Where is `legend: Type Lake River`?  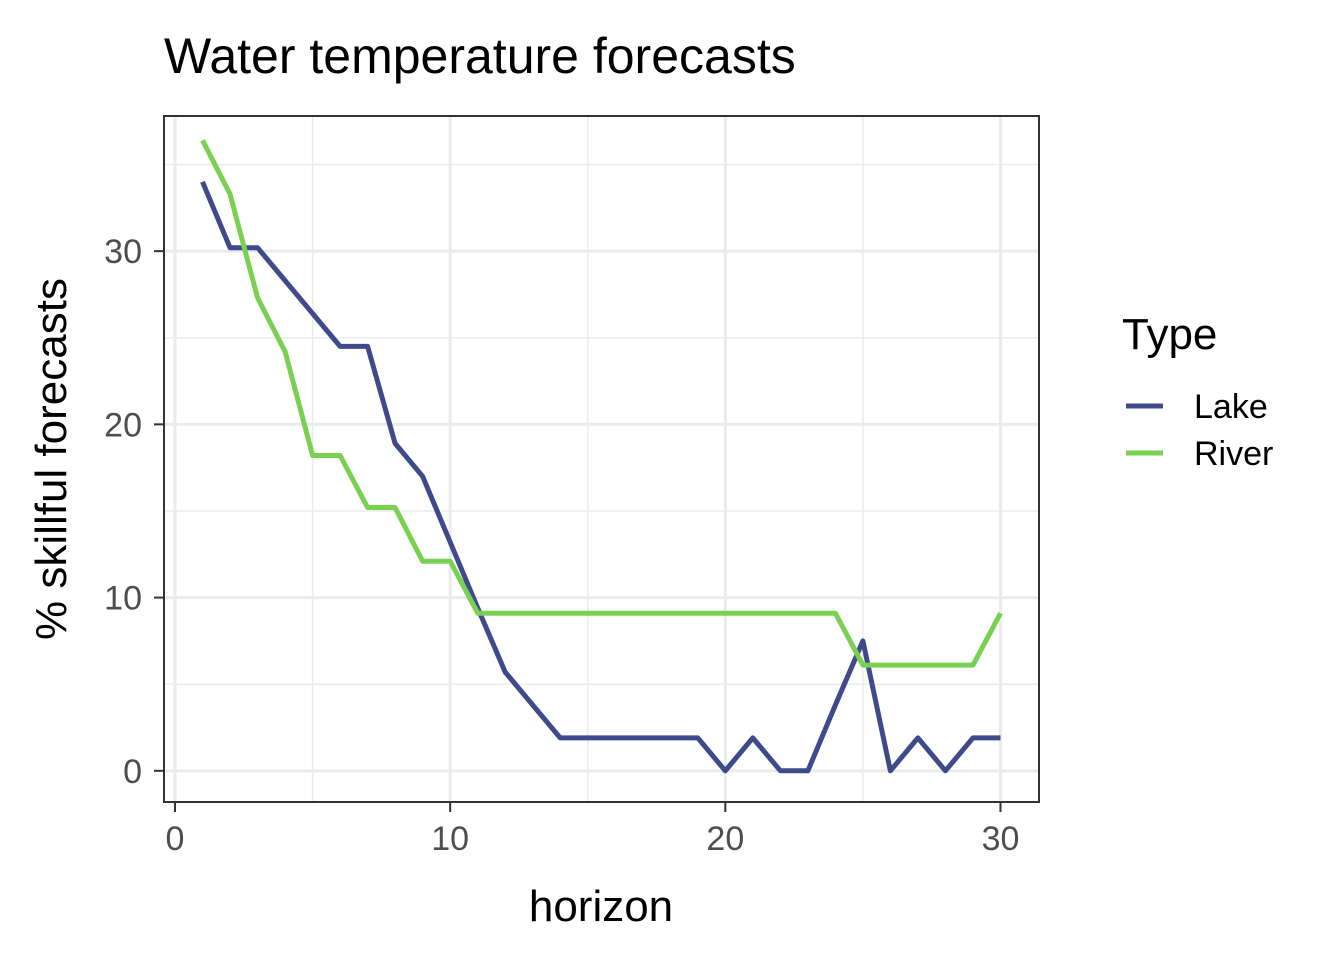 legend: Type Lake River is located at coordinates (1197, 391).